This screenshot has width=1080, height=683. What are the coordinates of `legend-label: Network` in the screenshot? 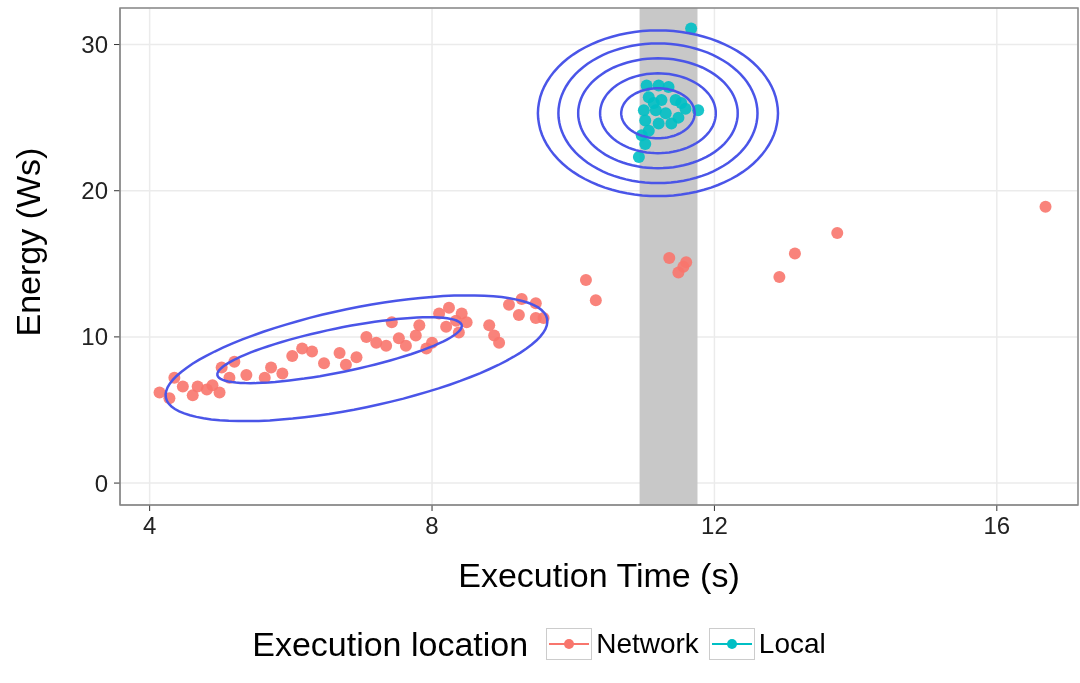 It's located at (647, 644).